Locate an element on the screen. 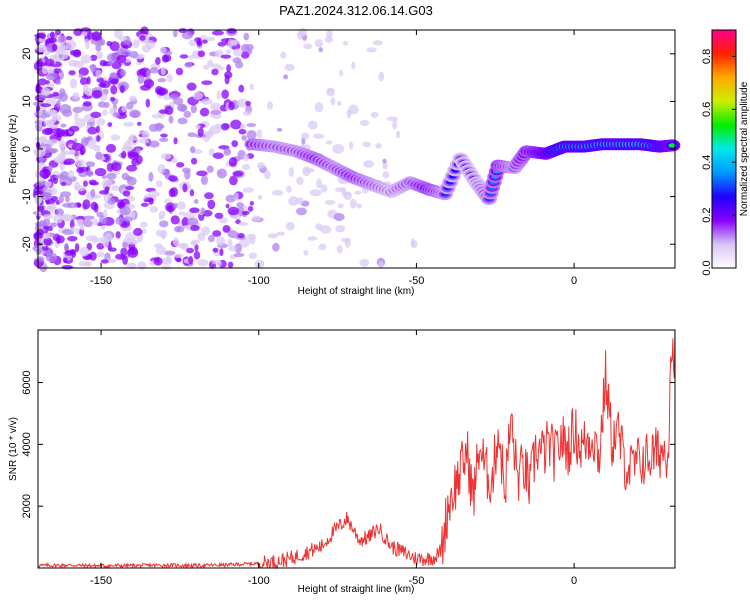 Image resolution: width=750 pixels, height=600 pixels. colorbar-tick-label: 0.0 is located at coordinates (707, 267).